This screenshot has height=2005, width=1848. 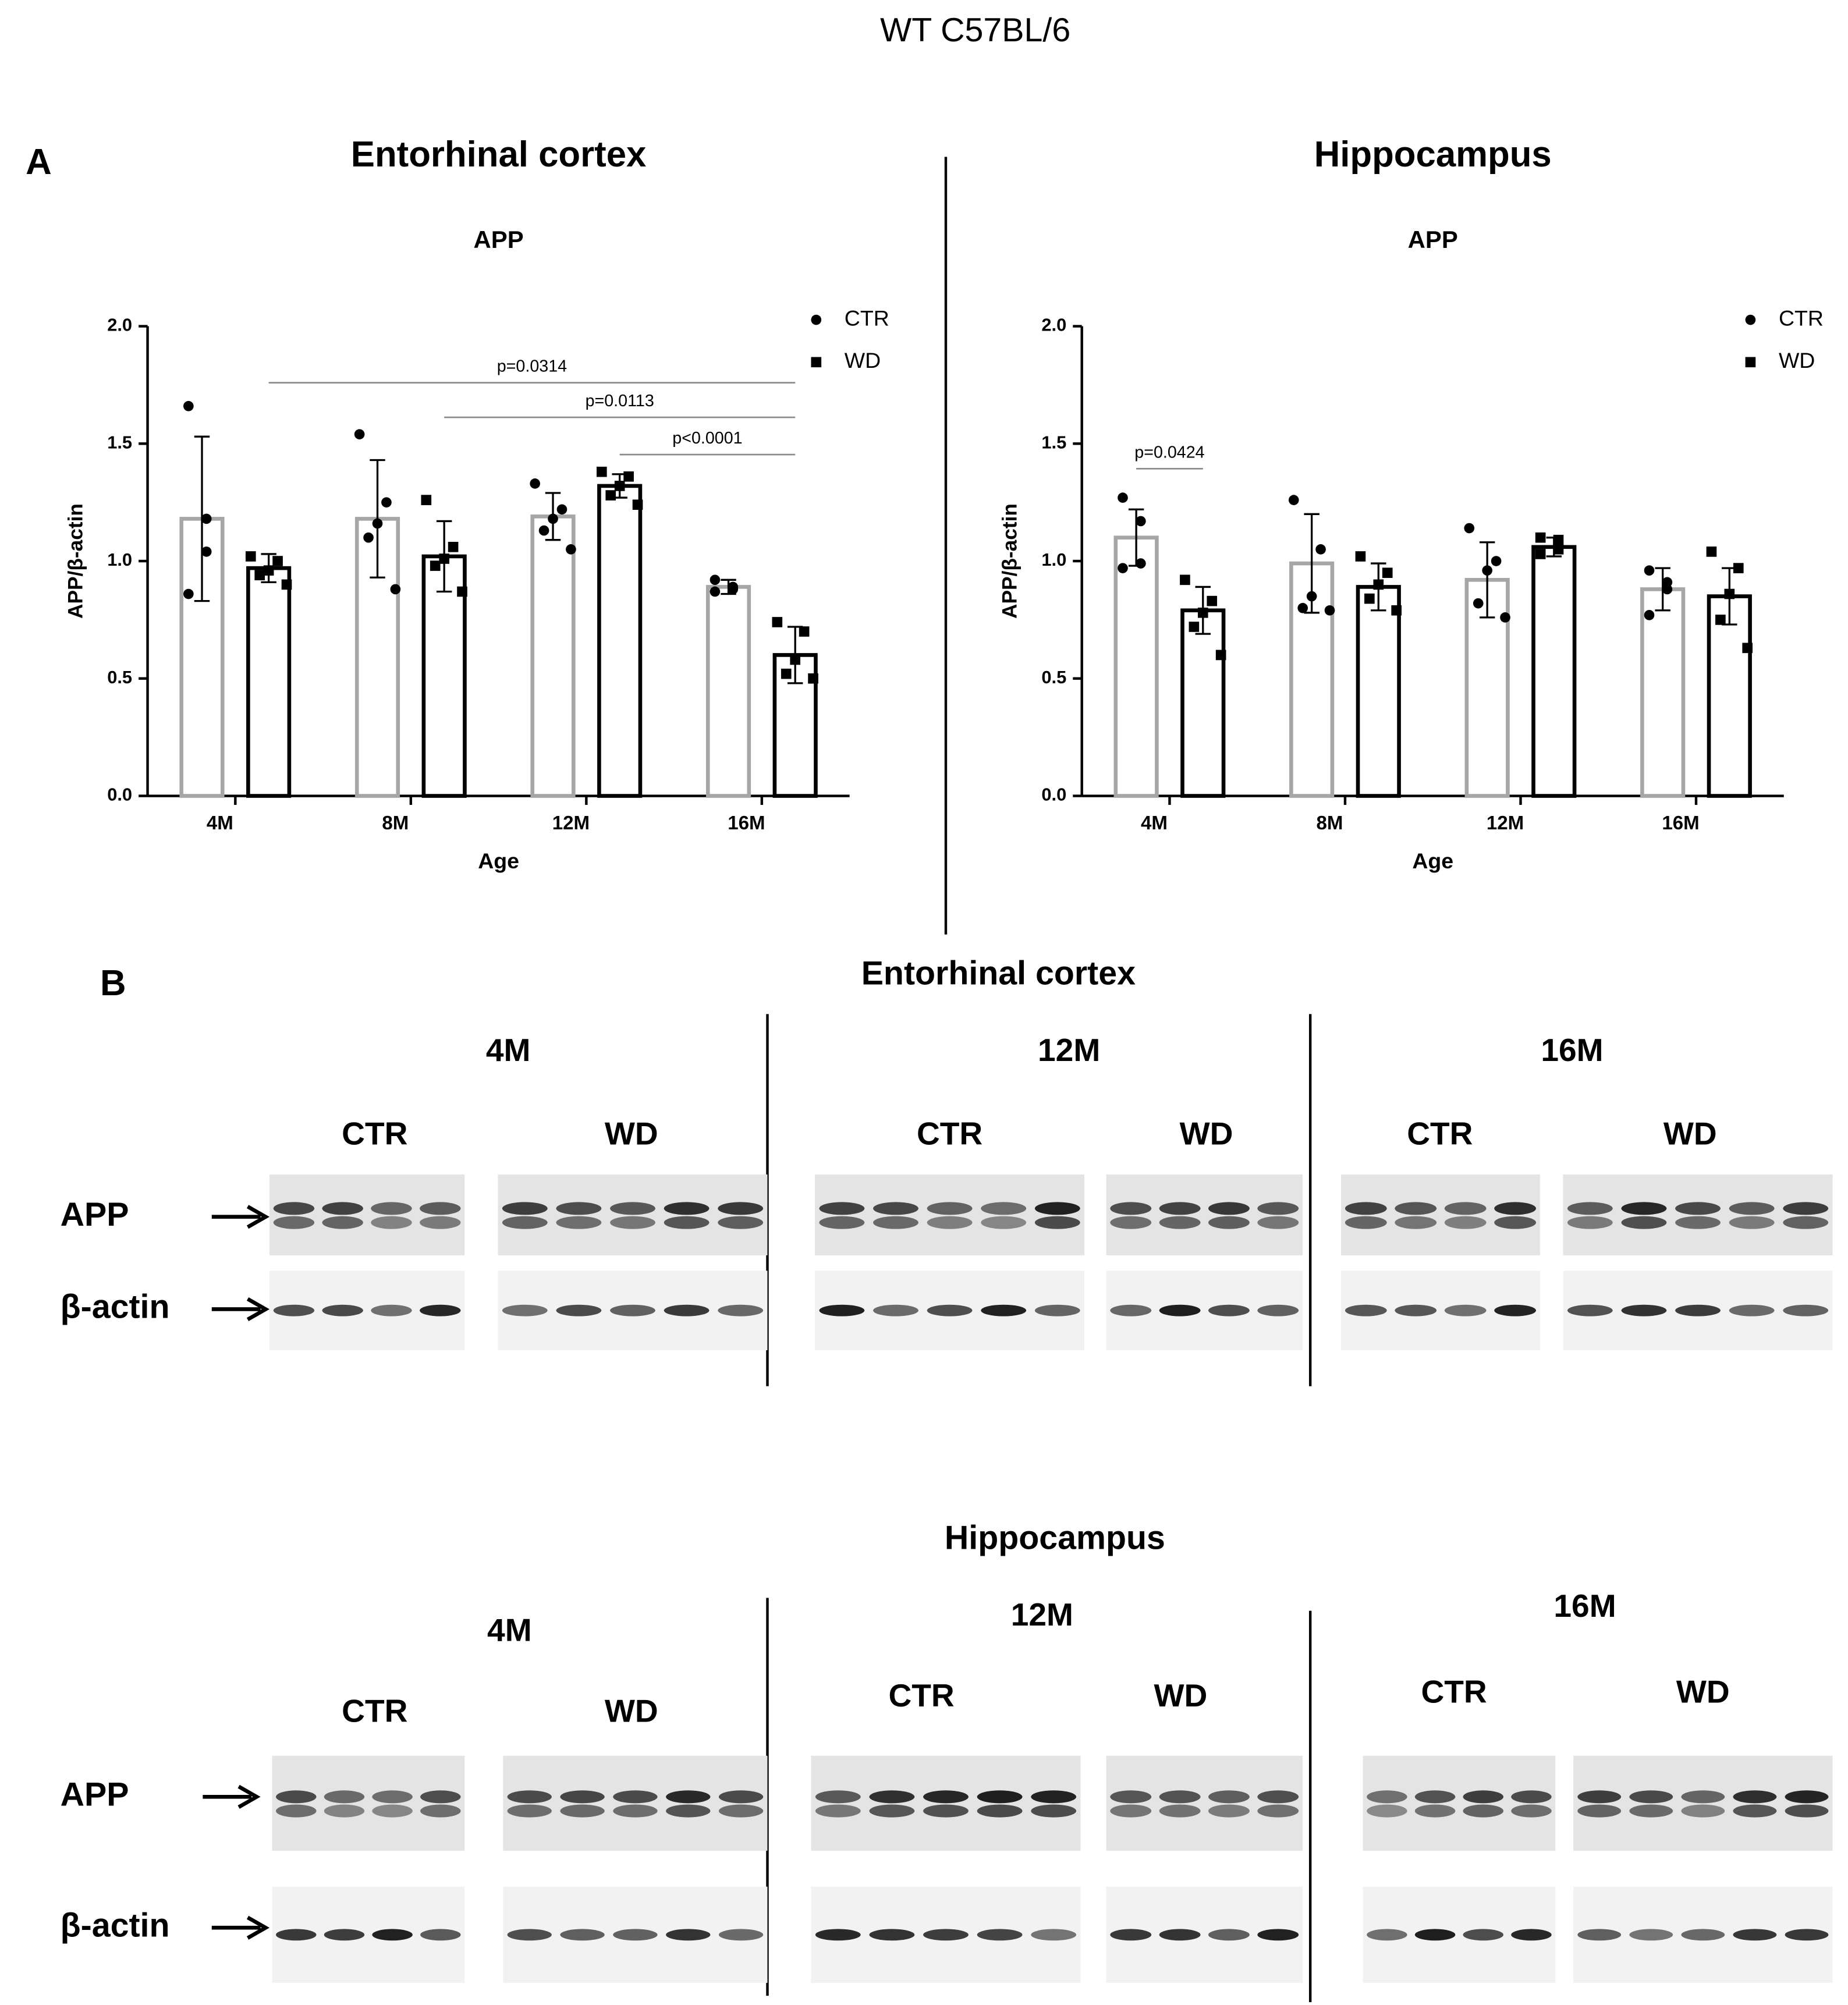 What do you see at coordinates (975, 30) in the screenshot?
I see `figure-title: WT C57BL/6` at bounding box center [975, 30].